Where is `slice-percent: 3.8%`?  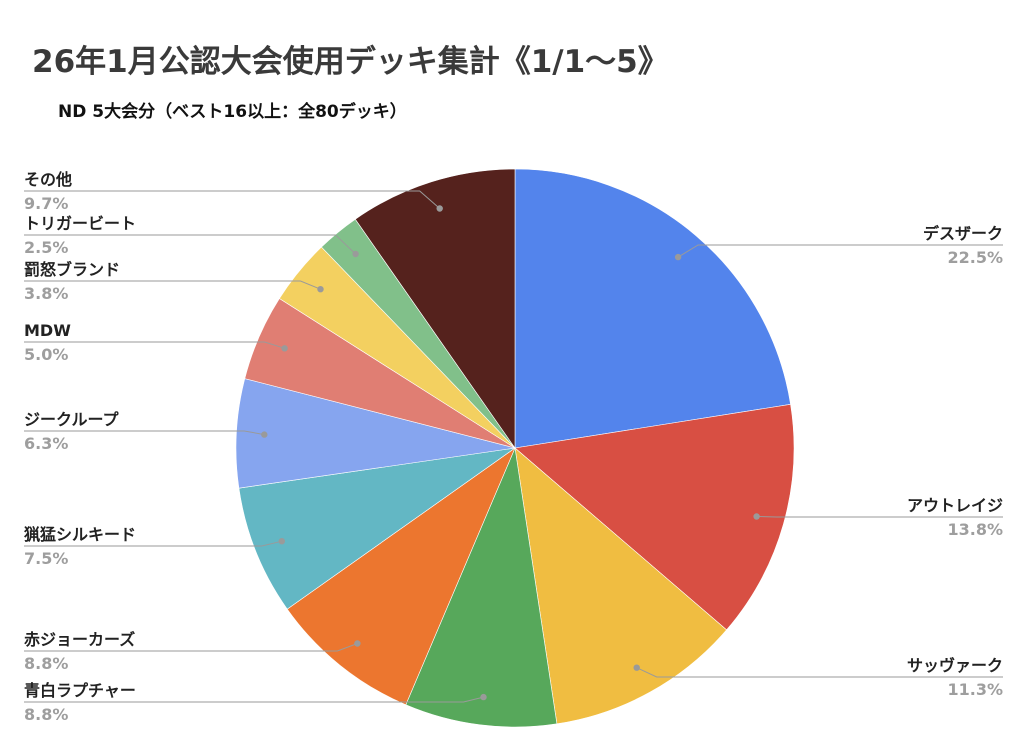 slice-percent: 3.8% is located at coordinates (46, 293).